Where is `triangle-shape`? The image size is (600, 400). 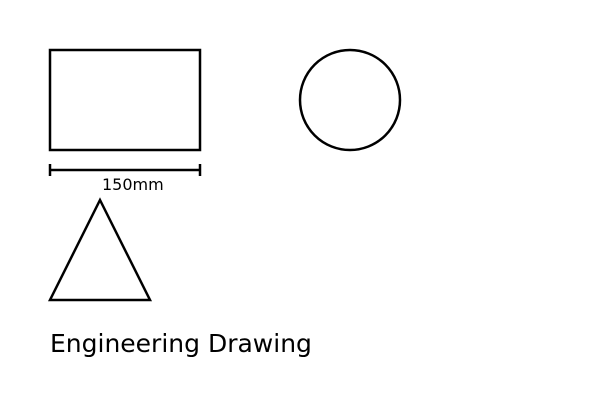 triangle-shape is located at coordinates (100, 249).